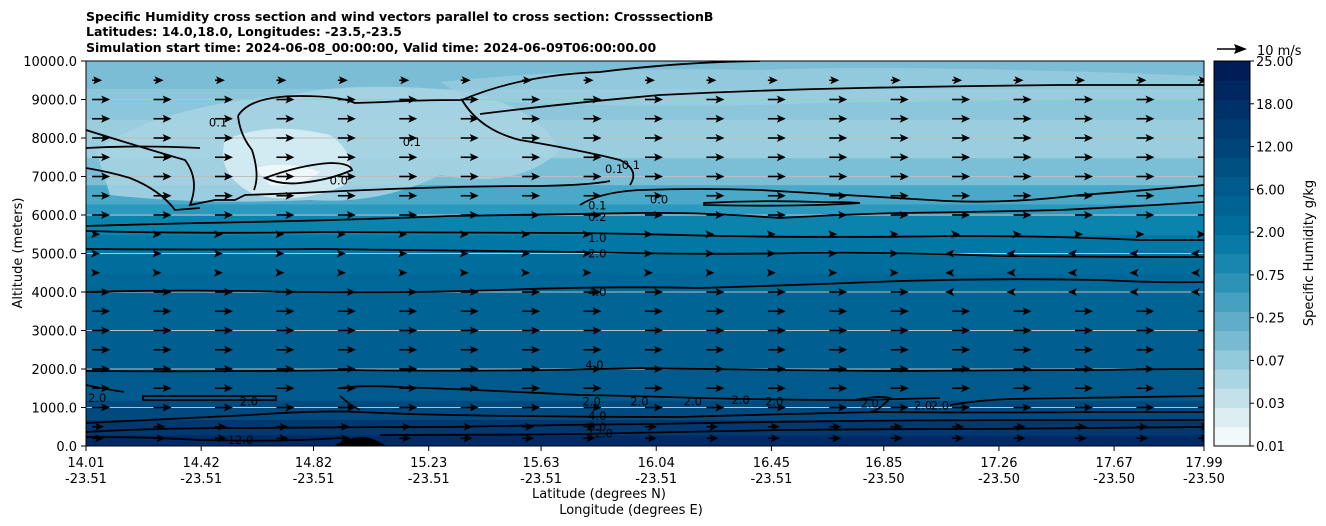  I want to click on contour-line, so click(873, 404).